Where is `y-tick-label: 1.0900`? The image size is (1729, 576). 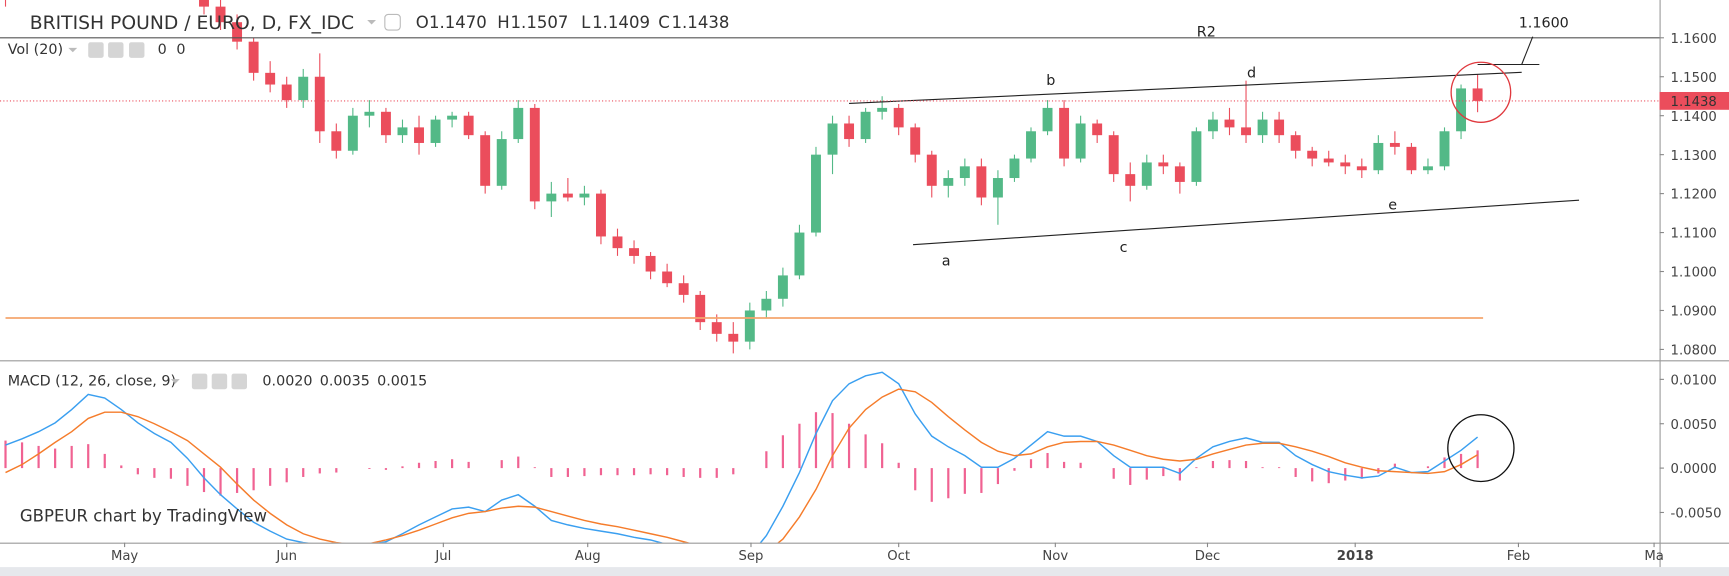 y-tick-label: 1.0900 is located at coordinates (1694, 312).